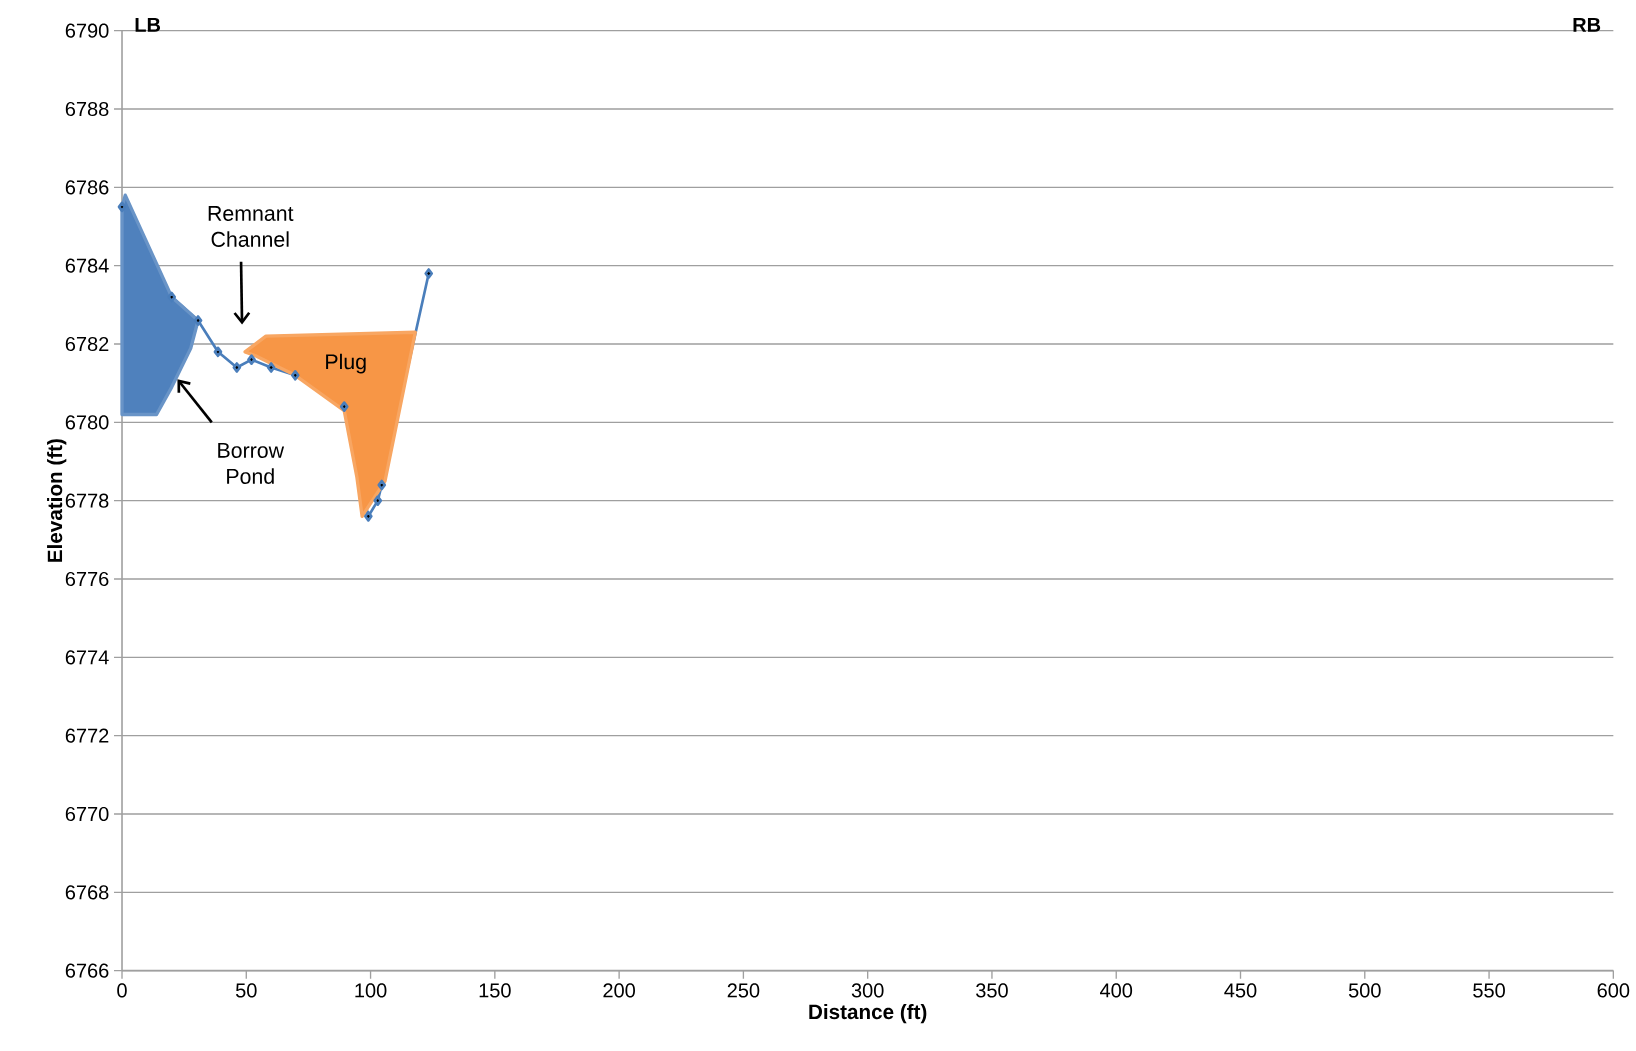 This screenshot has height=1051, width=1636. What do you see at coordinates (1613, 990) in the screenshot?
I see `x-tick-label: 600` at bounding box center [1613, 990].